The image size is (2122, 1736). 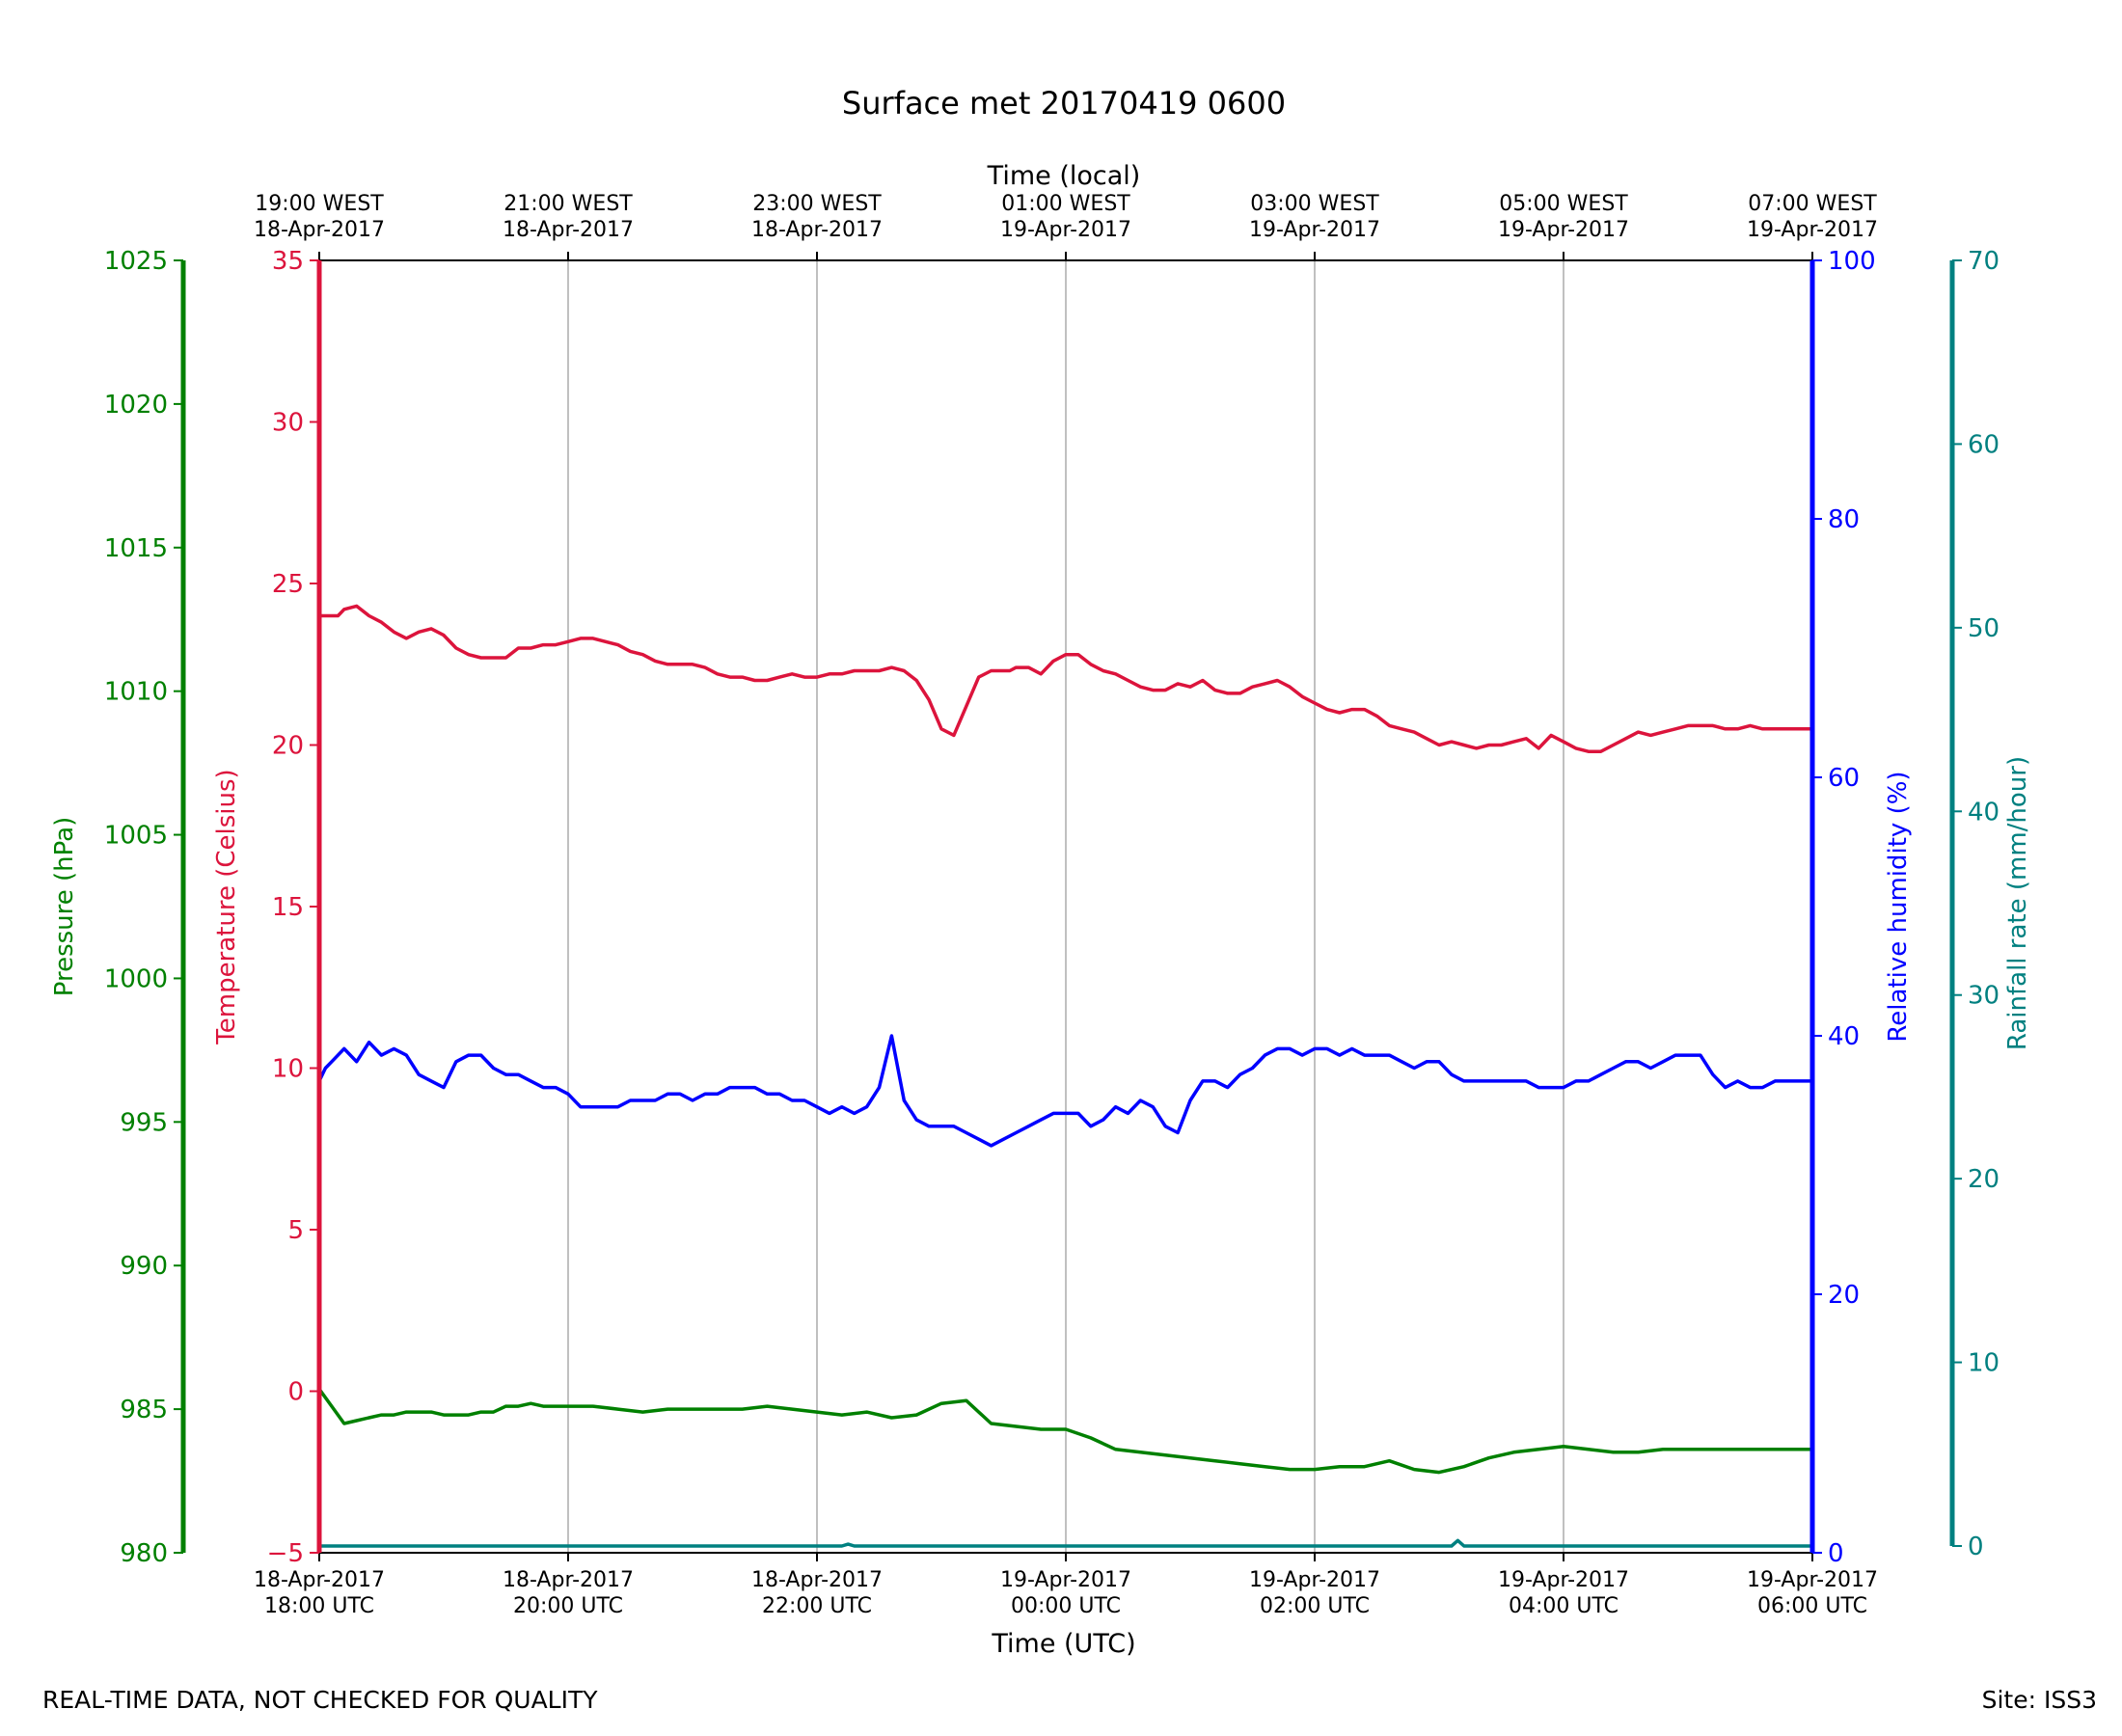 What do you see at coordinates (136, 261) in the screenshot?
I see `pressure-tick-label: 1025` at bounding box center [136, 261].